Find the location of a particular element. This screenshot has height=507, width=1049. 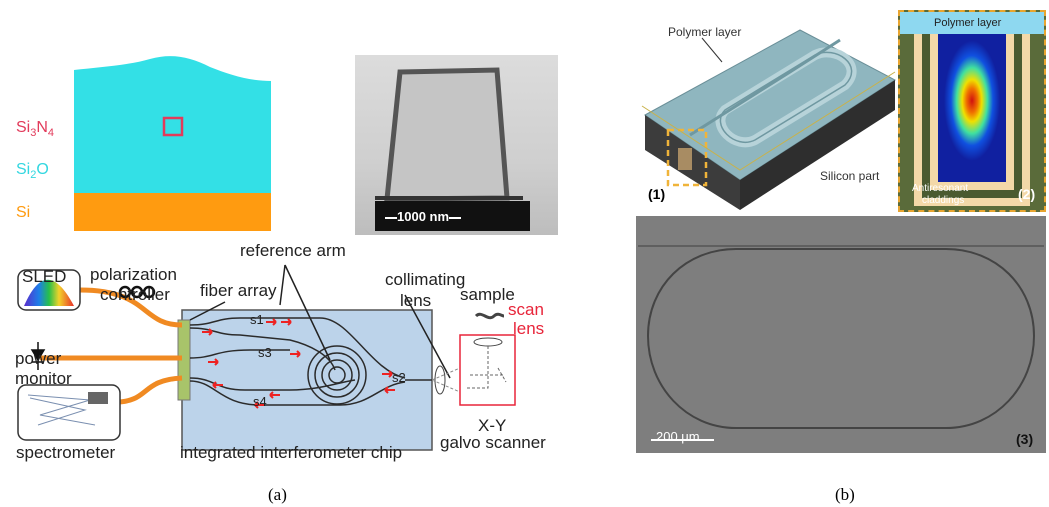

signal-arrows is located at coordinates (298, 363).